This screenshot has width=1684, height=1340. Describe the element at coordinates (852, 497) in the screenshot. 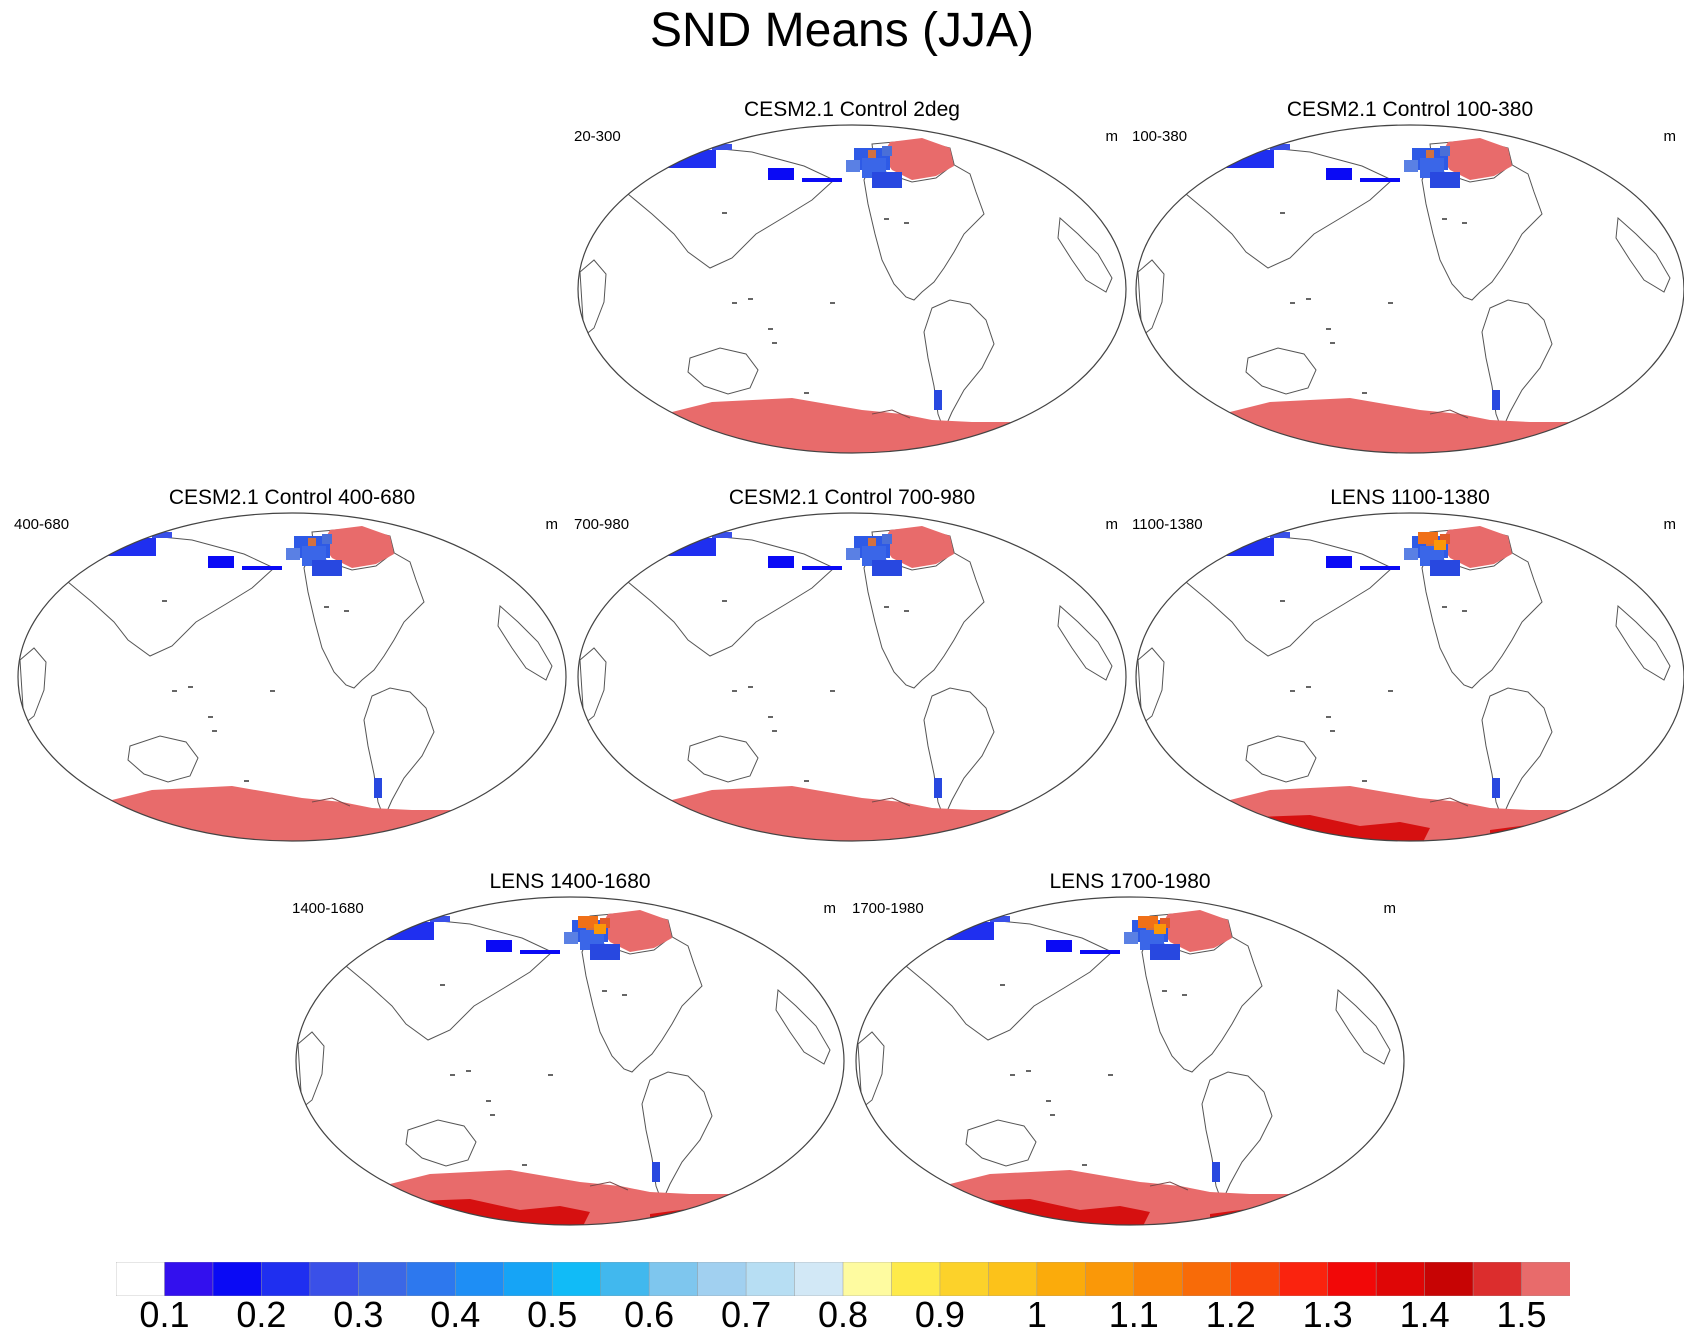

I see `panel-title: CESM2.1 Control 700-980` at that location.